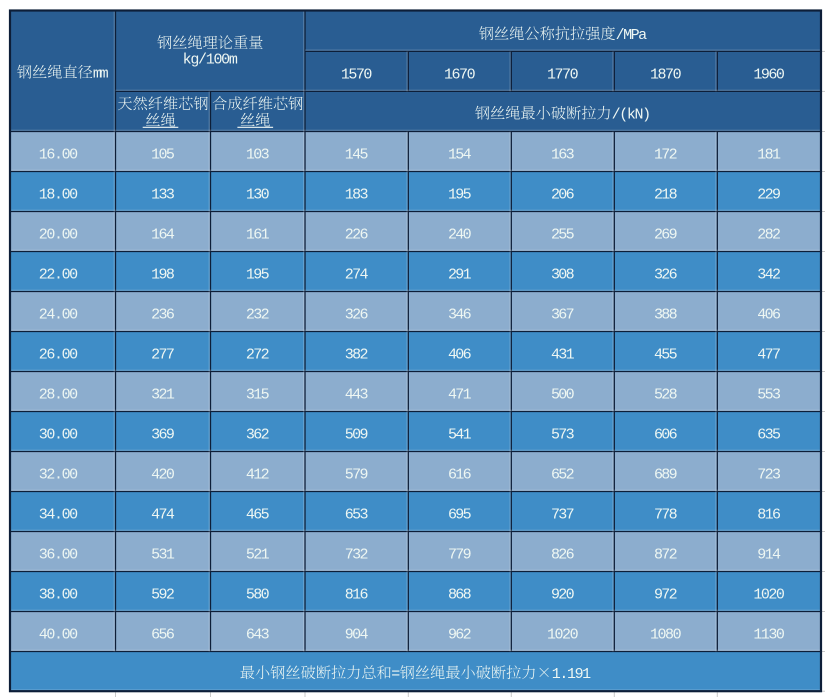  Describe the element at coordinates (666, 595) in the screenshot. I see `svg-text: 972` at that location.